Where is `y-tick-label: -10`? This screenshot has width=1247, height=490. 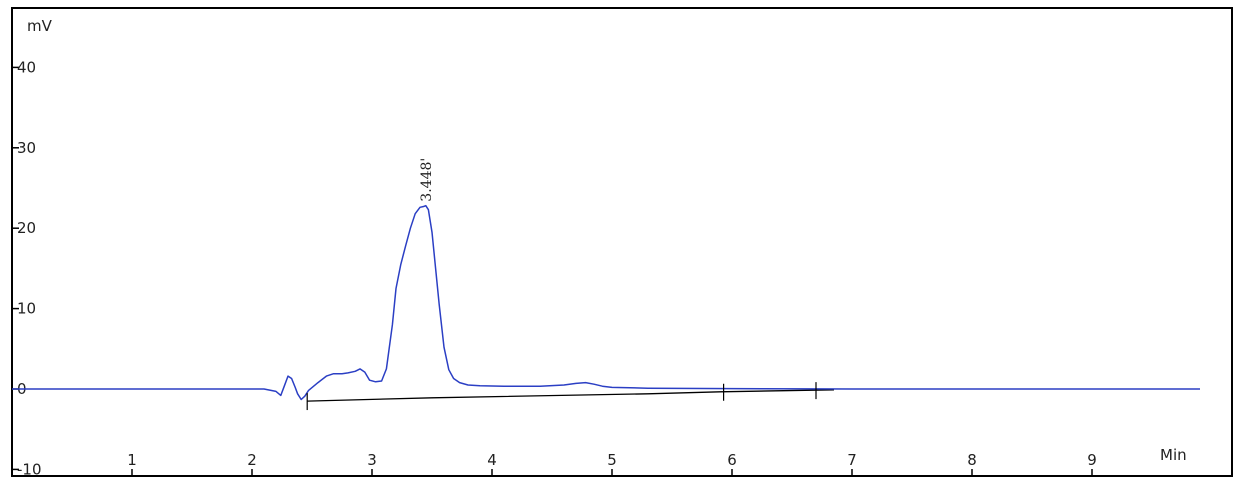 y-tick-label: -10 is located at coordinates (29, 469).